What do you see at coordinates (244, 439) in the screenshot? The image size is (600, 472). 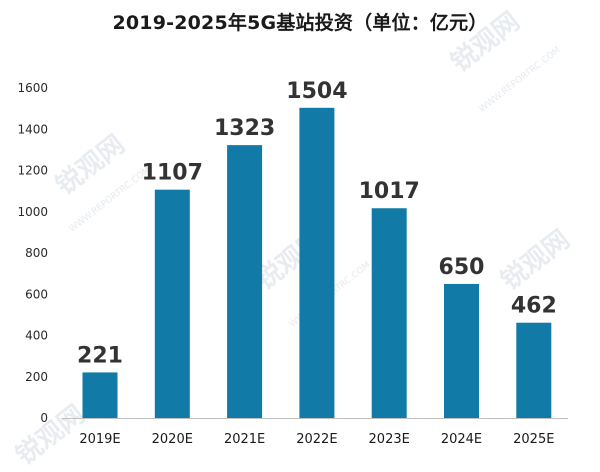 I see `x-tick-label: 2021E` at bounding box center [244, 439].